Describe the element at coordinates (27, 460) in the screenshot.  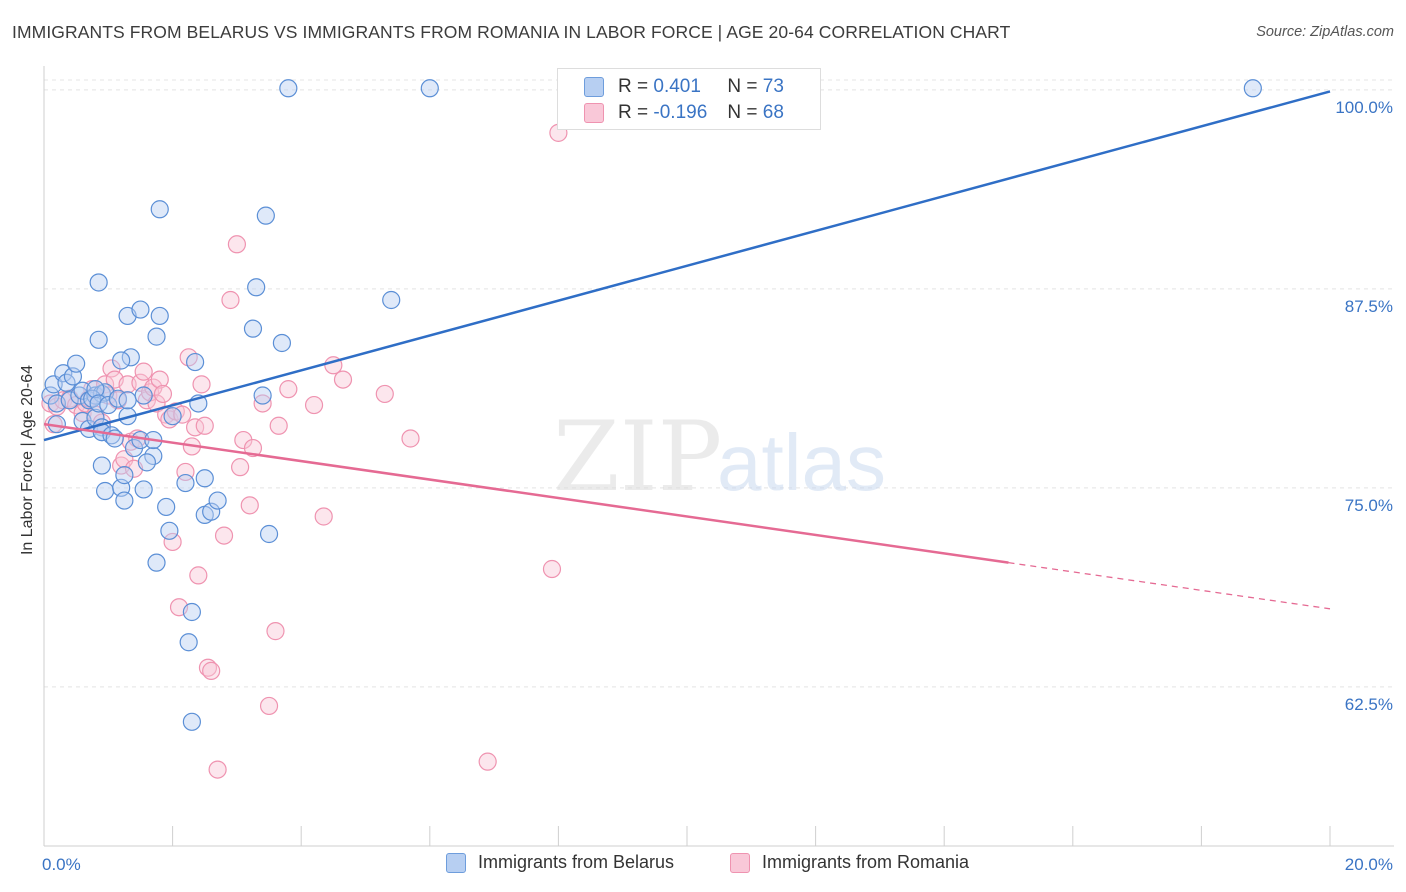
I see `y-axis-label: In Labor Force | Age 20-64` at that location.